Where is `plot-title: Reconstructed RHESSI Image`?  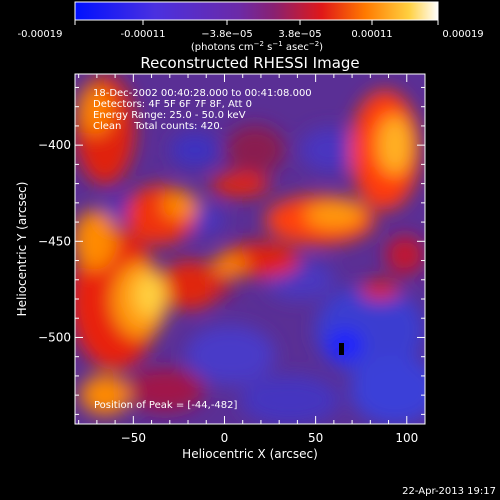
plot-title: Reconstructed RHESSI Image is located at coordinates (249, 63).